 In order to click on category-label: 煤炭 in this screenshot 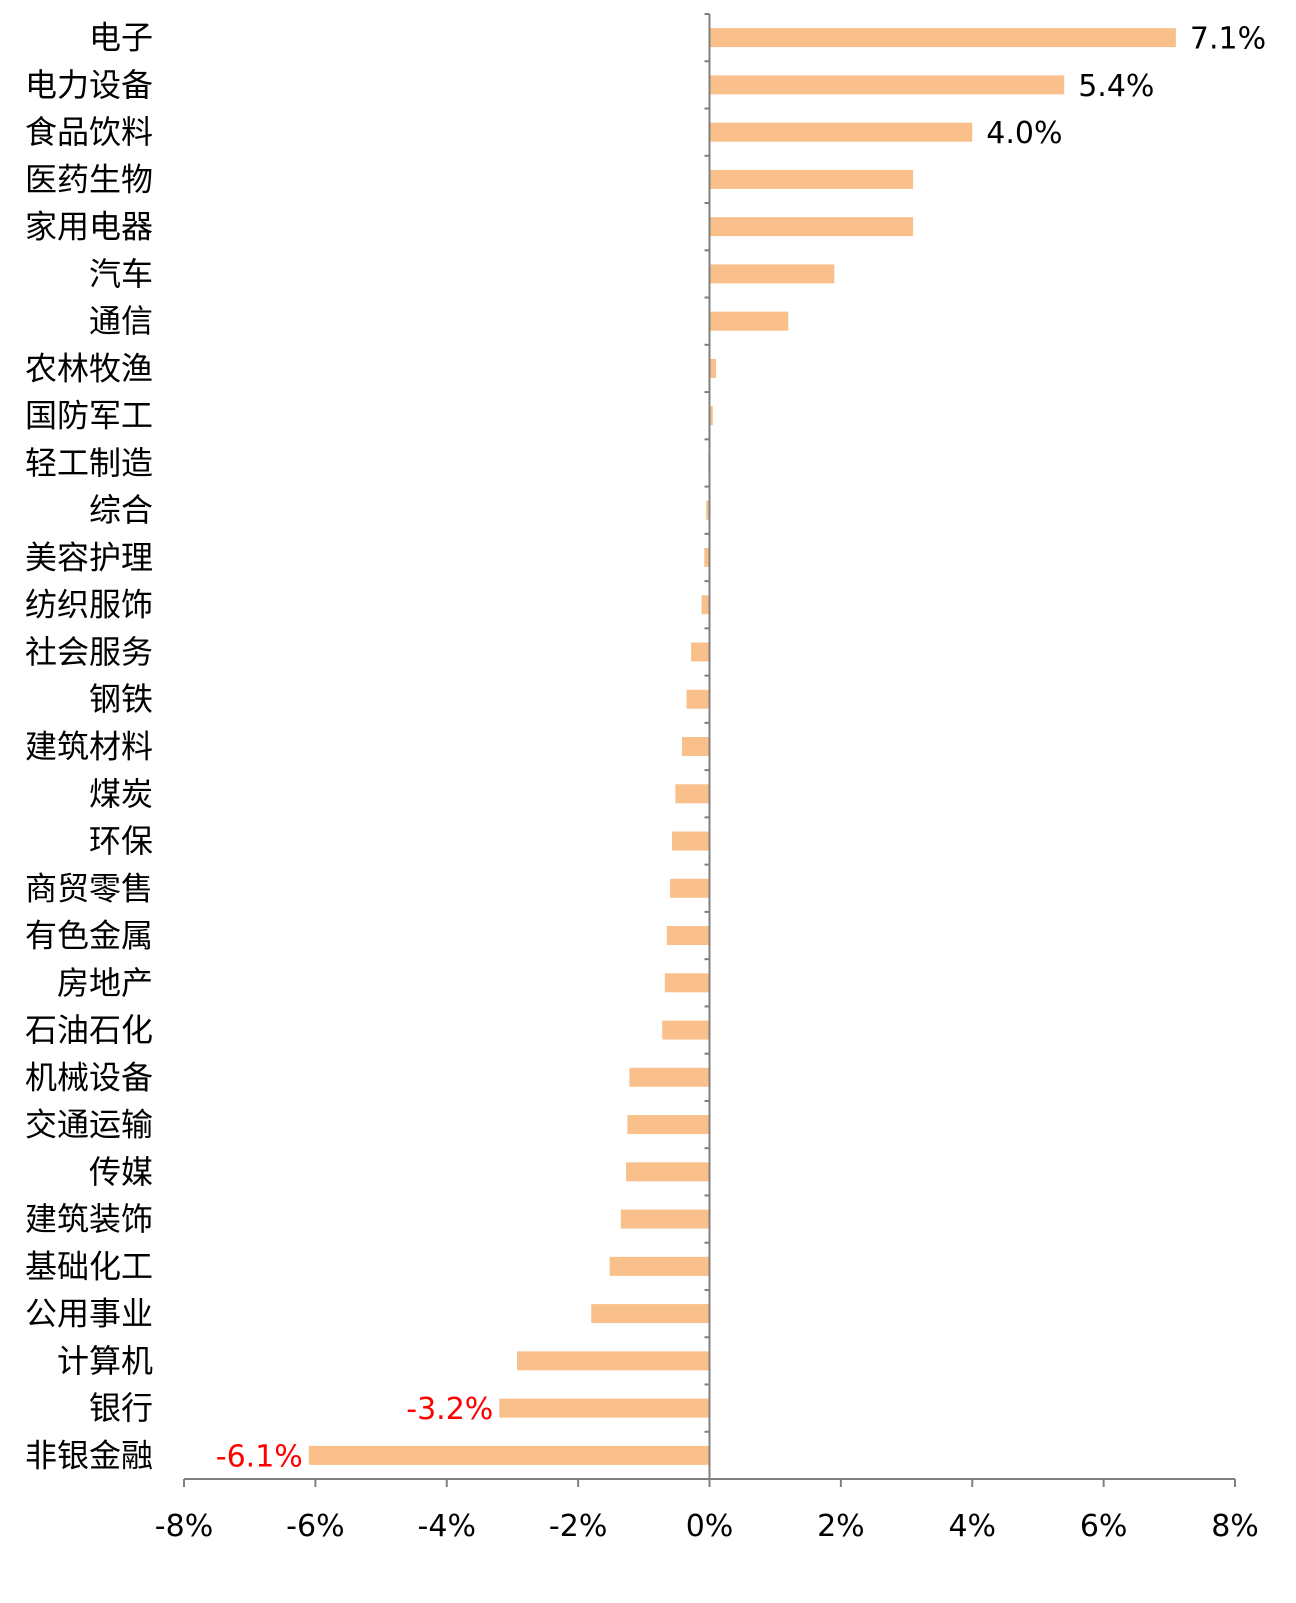, I will do `click(121, 794)`.